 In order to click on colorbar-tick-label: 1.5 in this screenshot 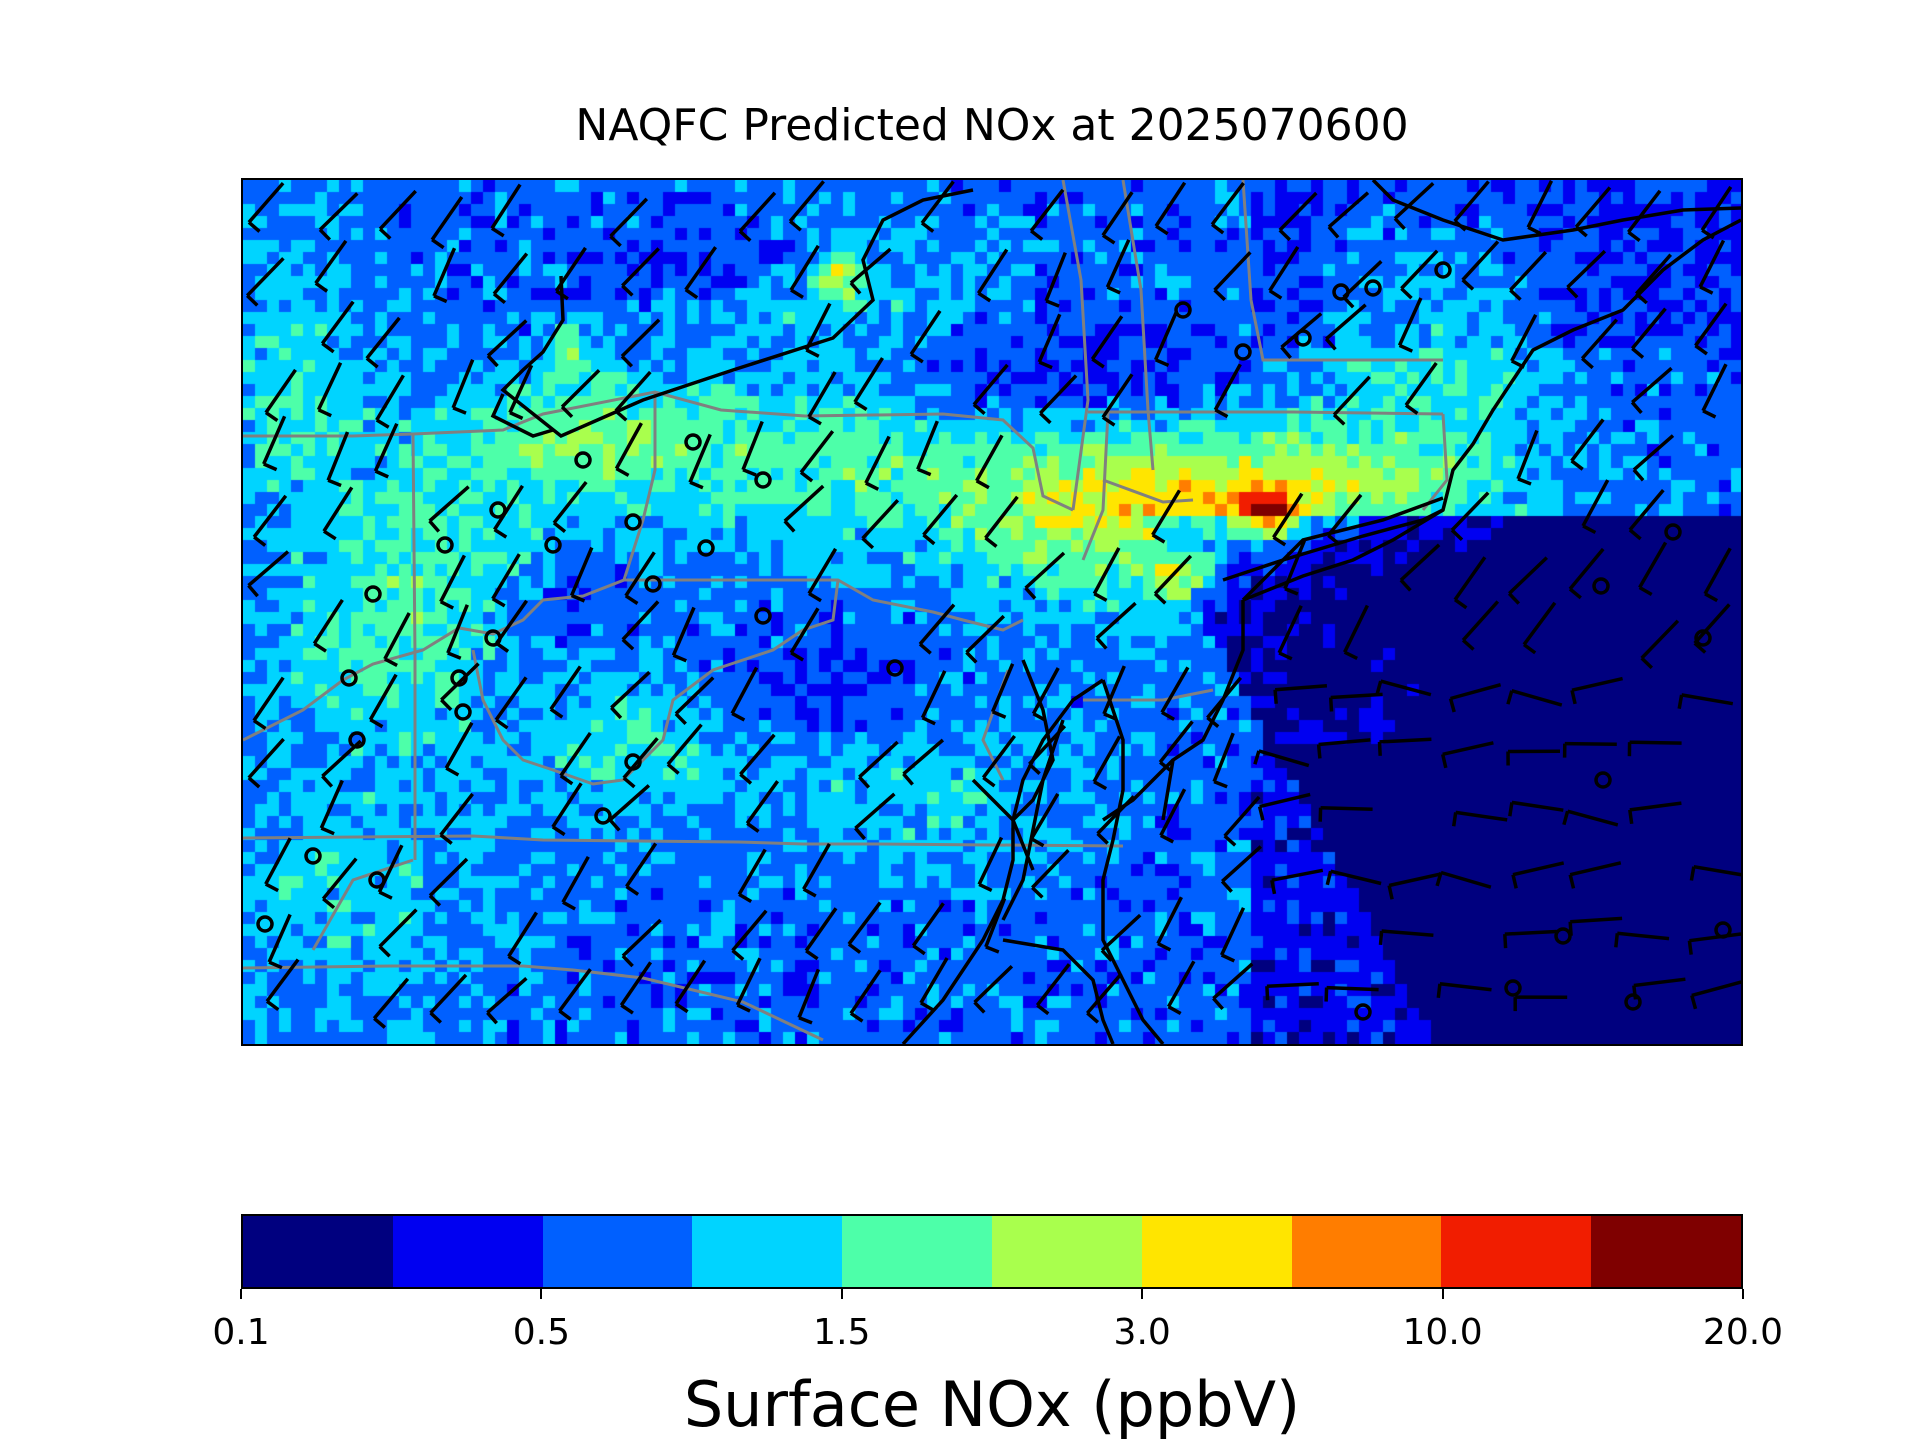, I will do `click(841, 1332)`.